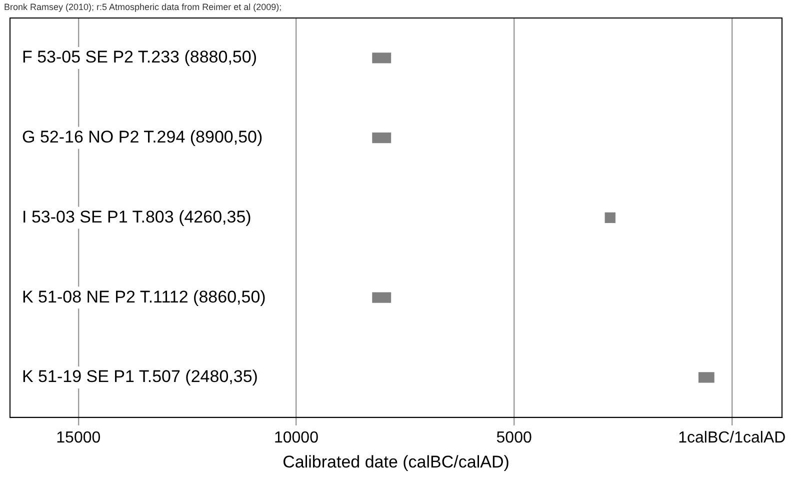 This screenshot has height=481, width=802. I want to click on chart-title: Bronk Ramsey (2010); r:5 Atmospheric data from Reimer et al (2009);, so click(143, 7).